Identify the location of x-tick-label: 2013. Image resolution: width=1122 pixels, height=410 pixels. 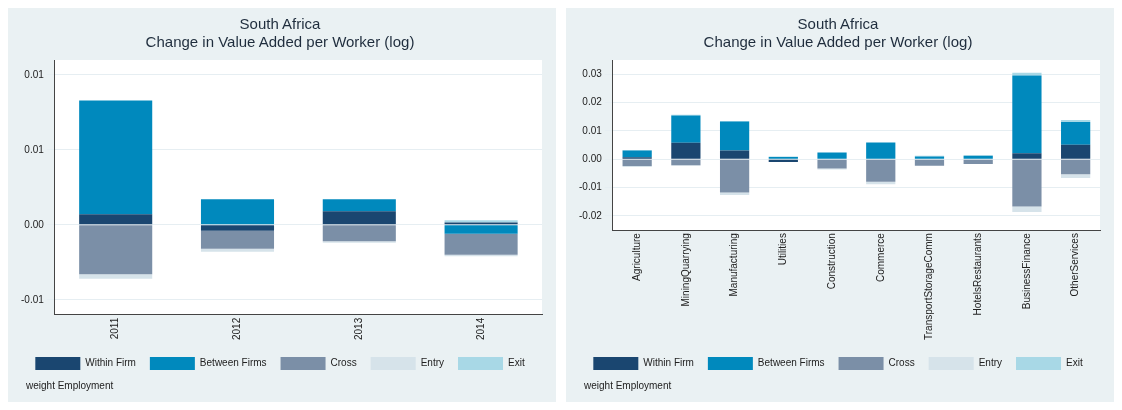
(359, 328).